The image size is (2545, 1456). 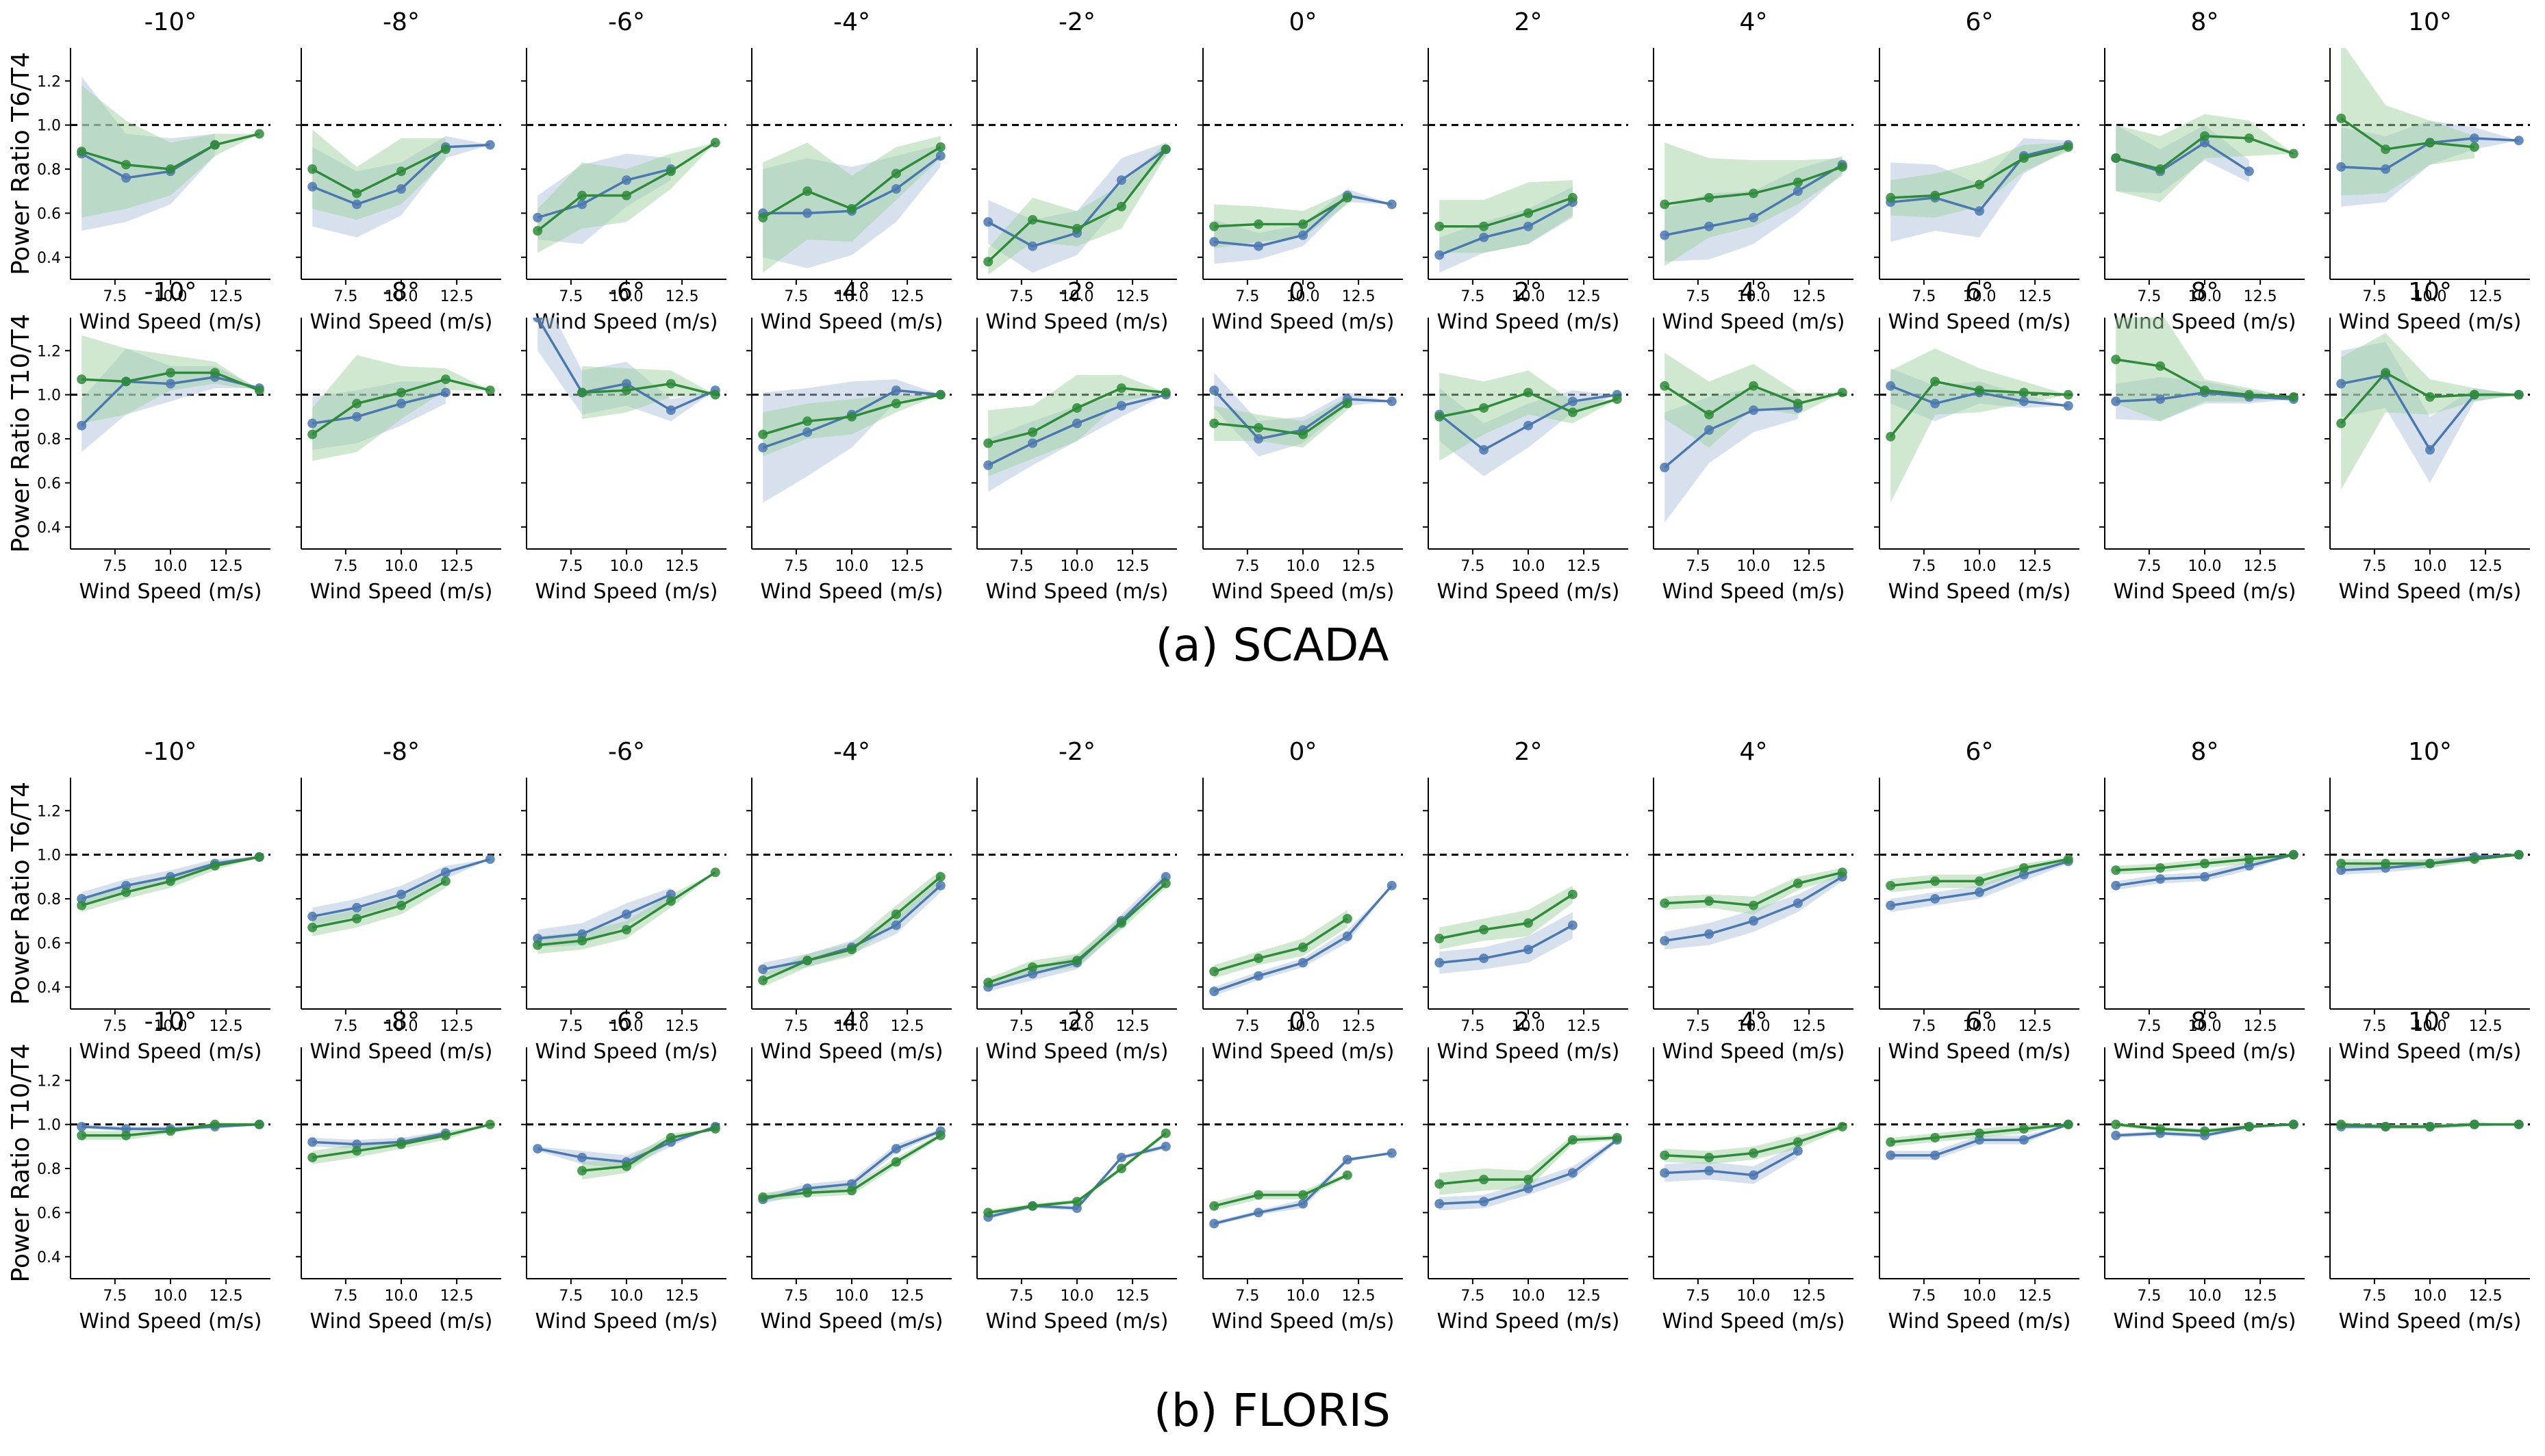 What do you see at coordinates (49, 1213) in the screenshot?
I see `y-tick-label: 0.6` at bounding box center [49, 1213].